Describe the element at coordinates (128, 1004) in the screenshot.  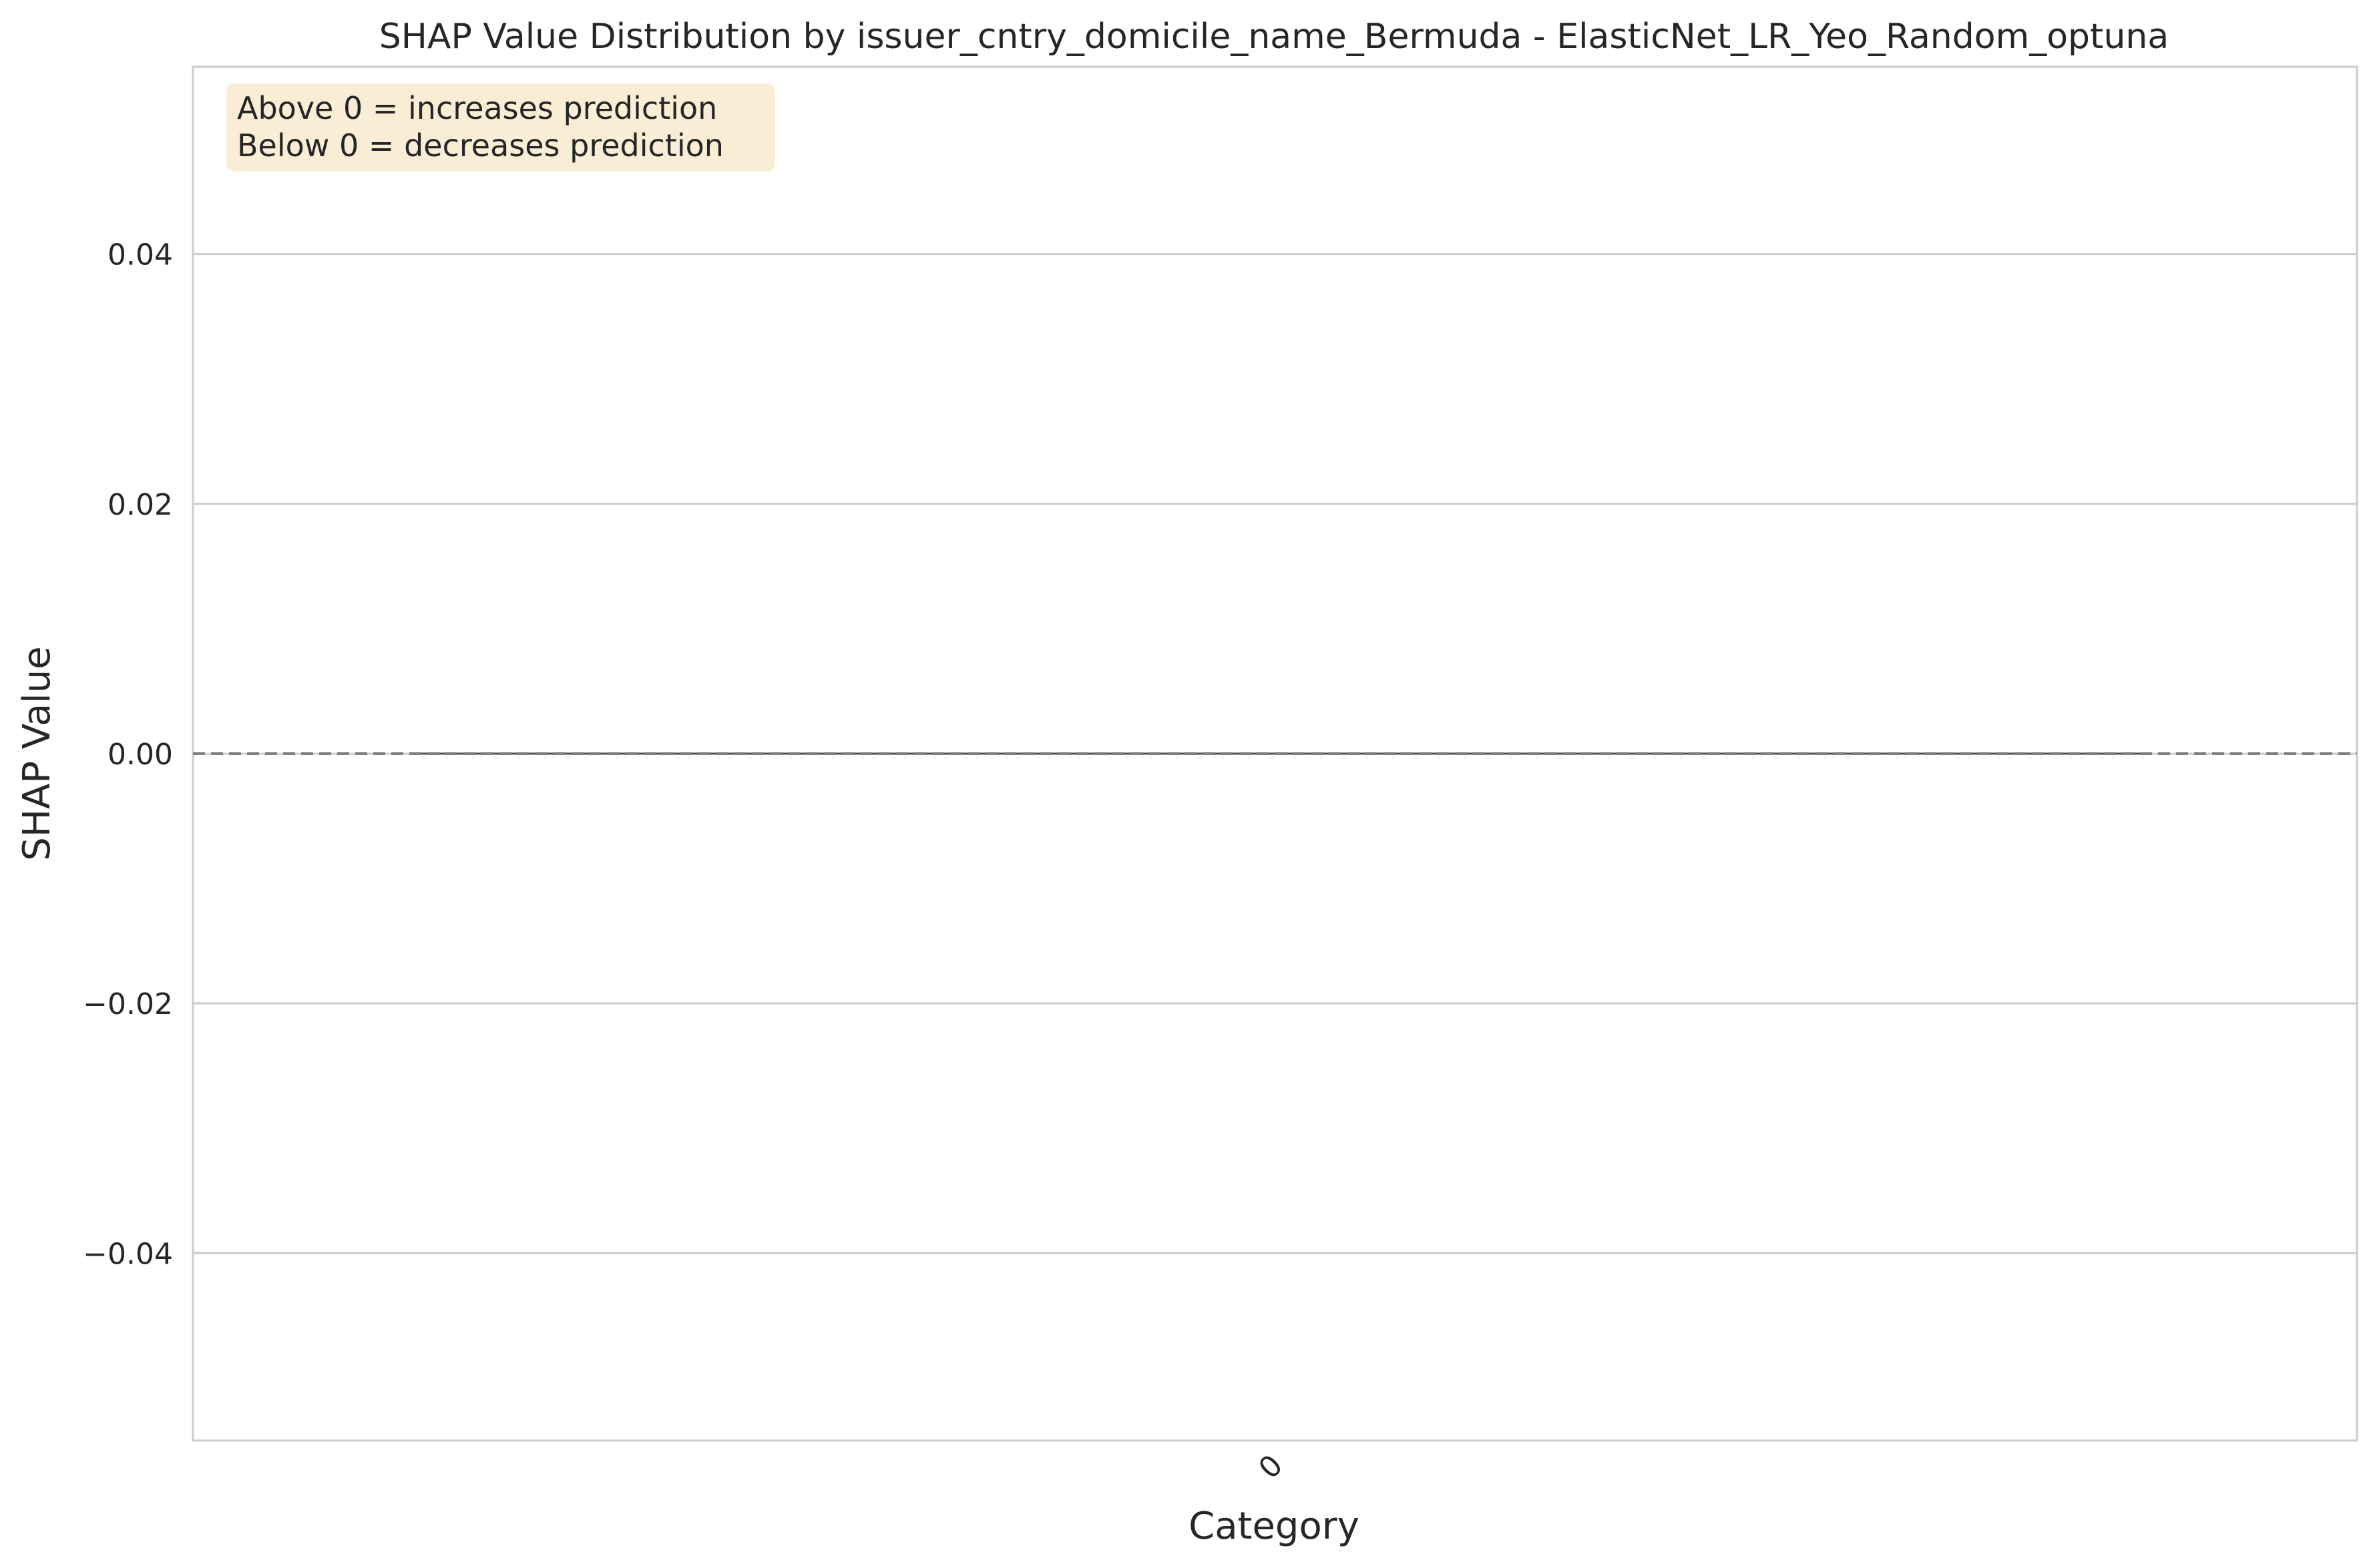
I see `y-tick-label: −0.02` at that location.